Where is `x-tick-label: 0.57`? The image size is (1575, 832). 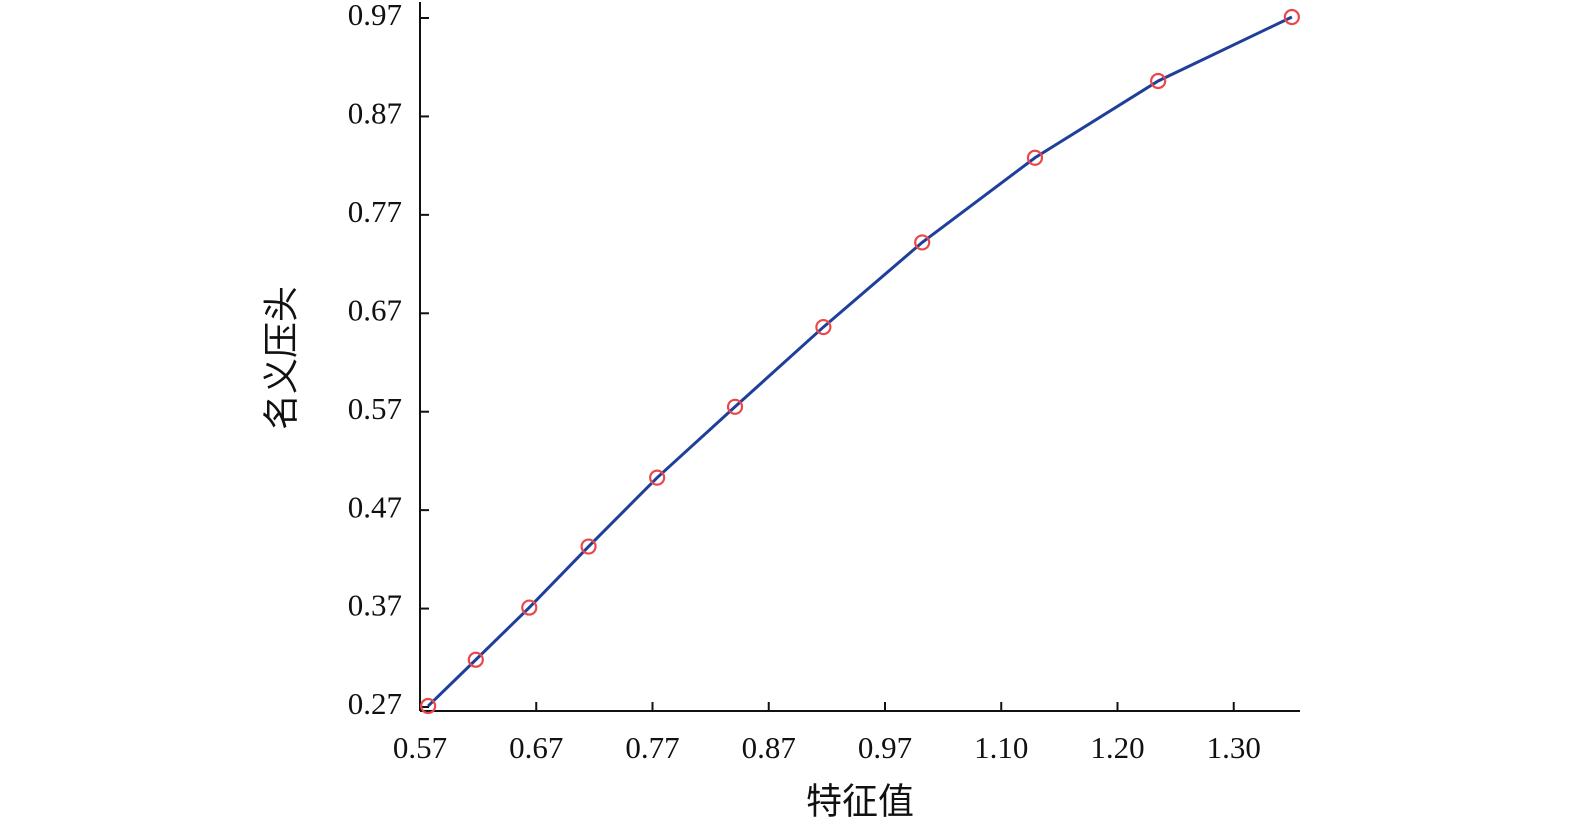 x-tick-label: 0.57 is located at coordinates (420, 747).